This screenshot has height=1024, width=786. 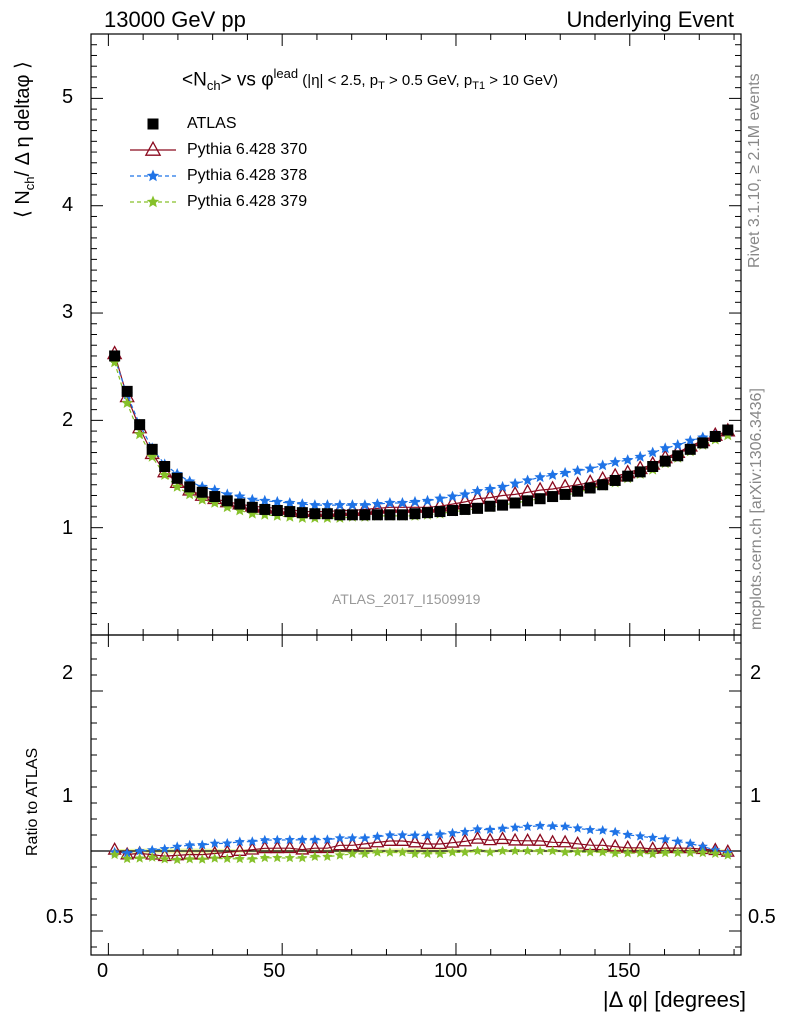 I want to click on title-cut3: > 10 GeV), so click(x=522, y=81).